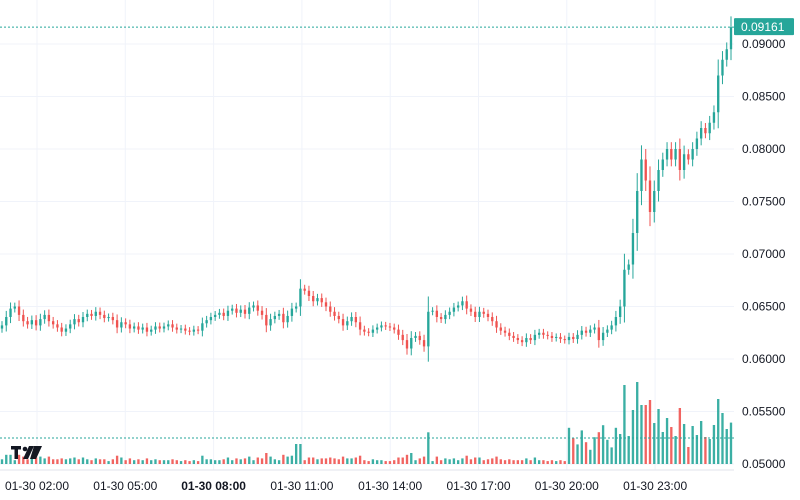 The width and height of the screenshot is (800, 500). Describe the element at coordinates (478, 486) in the screenshot. I see `x-tick-label: 01-30 17:00` at that location.